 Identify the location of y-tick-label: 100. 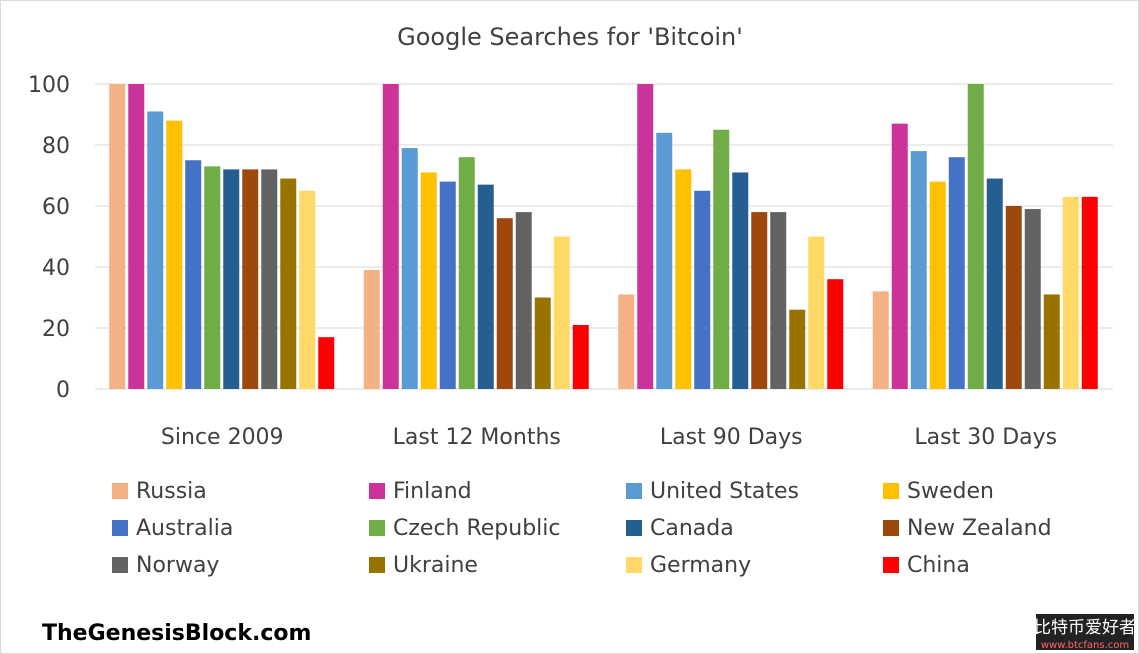
(49, 85).